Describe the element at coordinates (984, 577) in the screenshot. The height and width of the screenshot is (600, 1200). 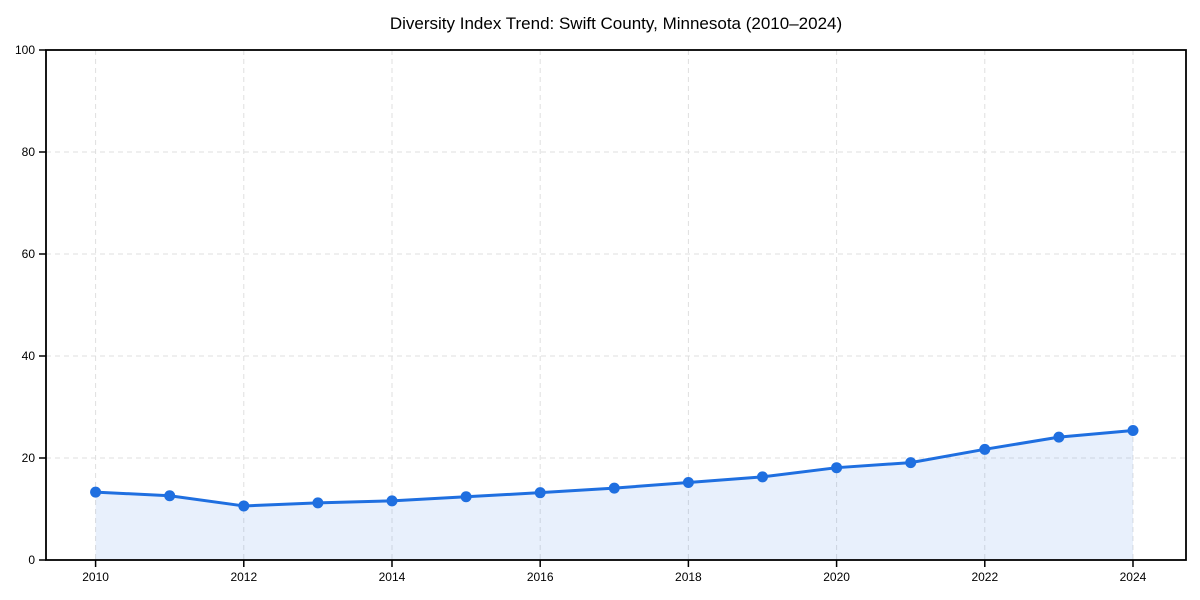
I see `x-tick-label: 2022` at that location.